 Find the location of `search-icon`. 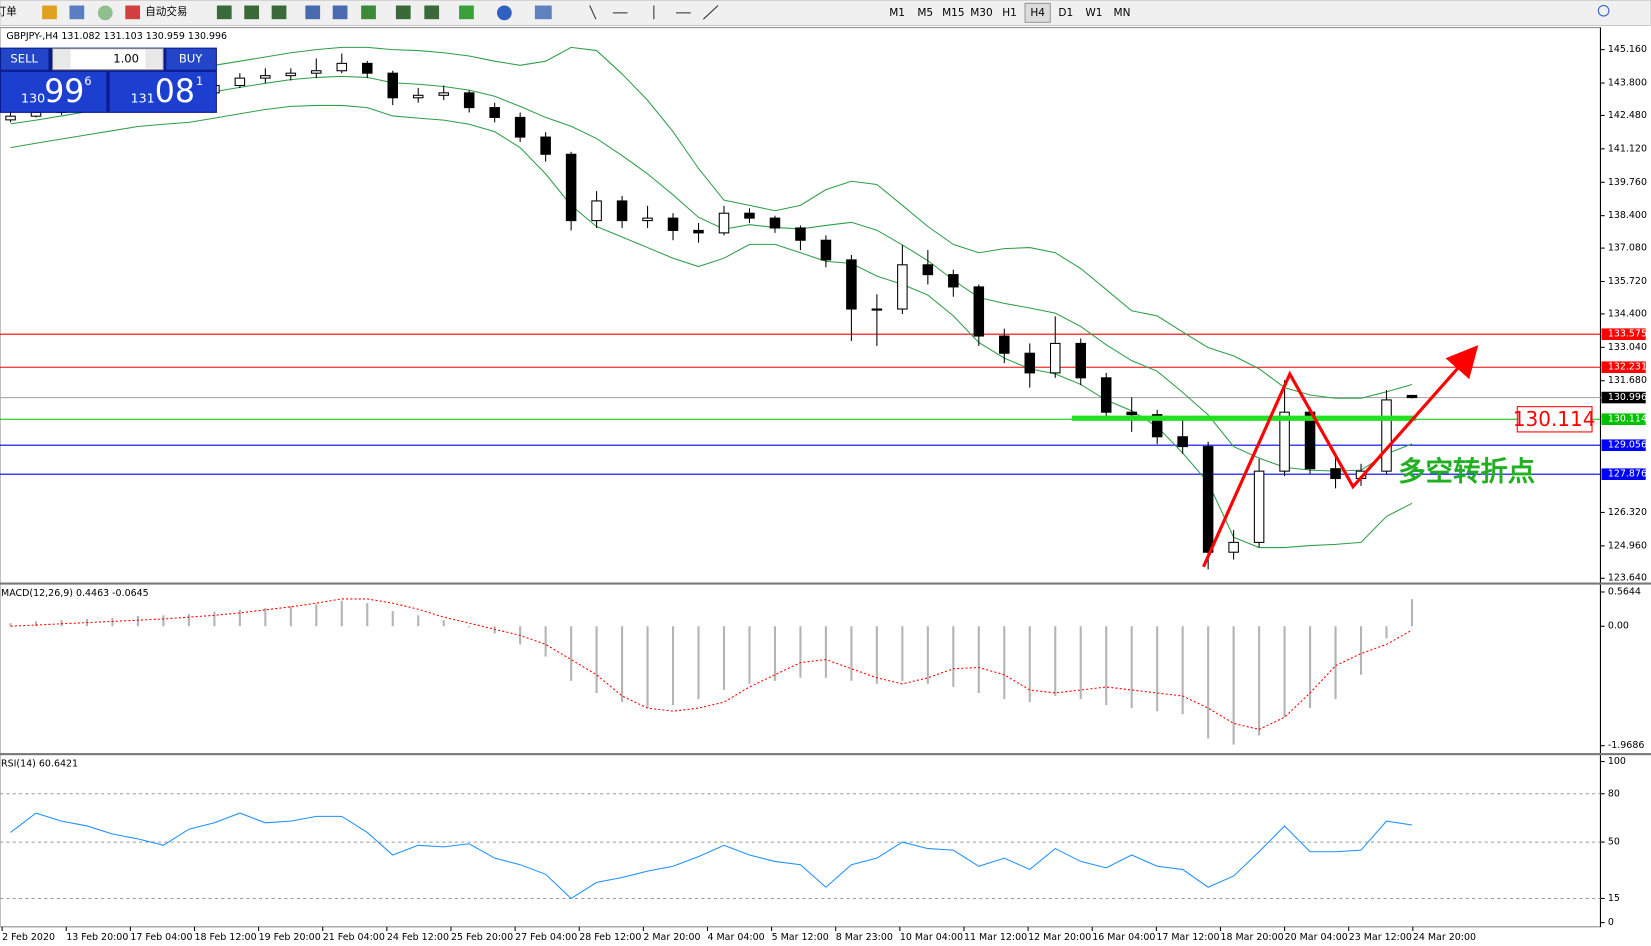

search-icon is located at coordinates (1603, 10).